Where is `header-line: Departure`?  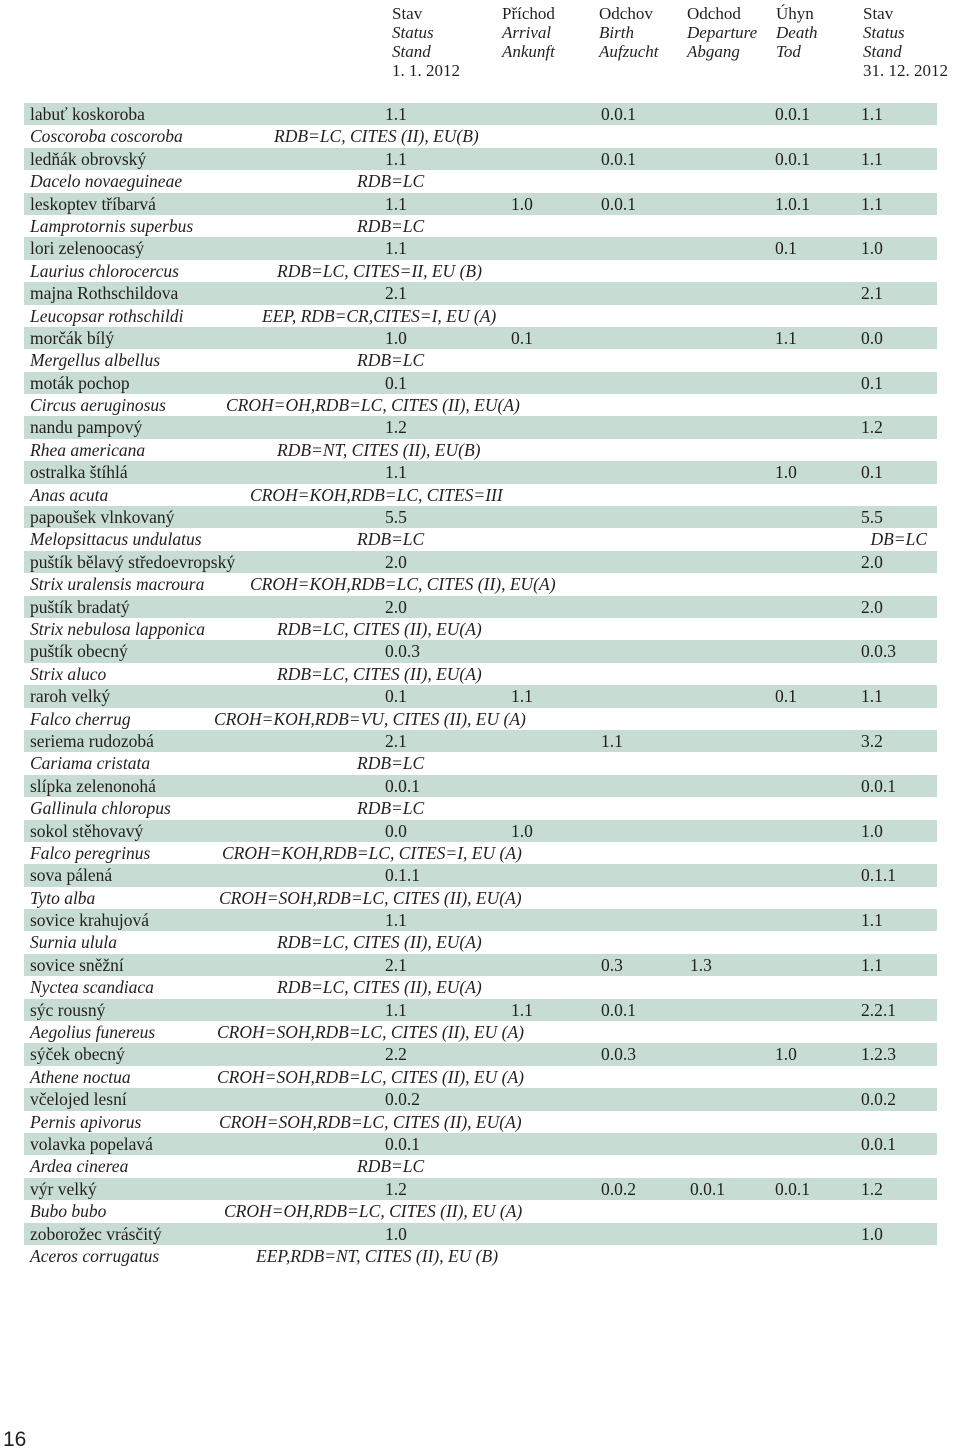 header-line: Departure is located at coordinates (722, 32).